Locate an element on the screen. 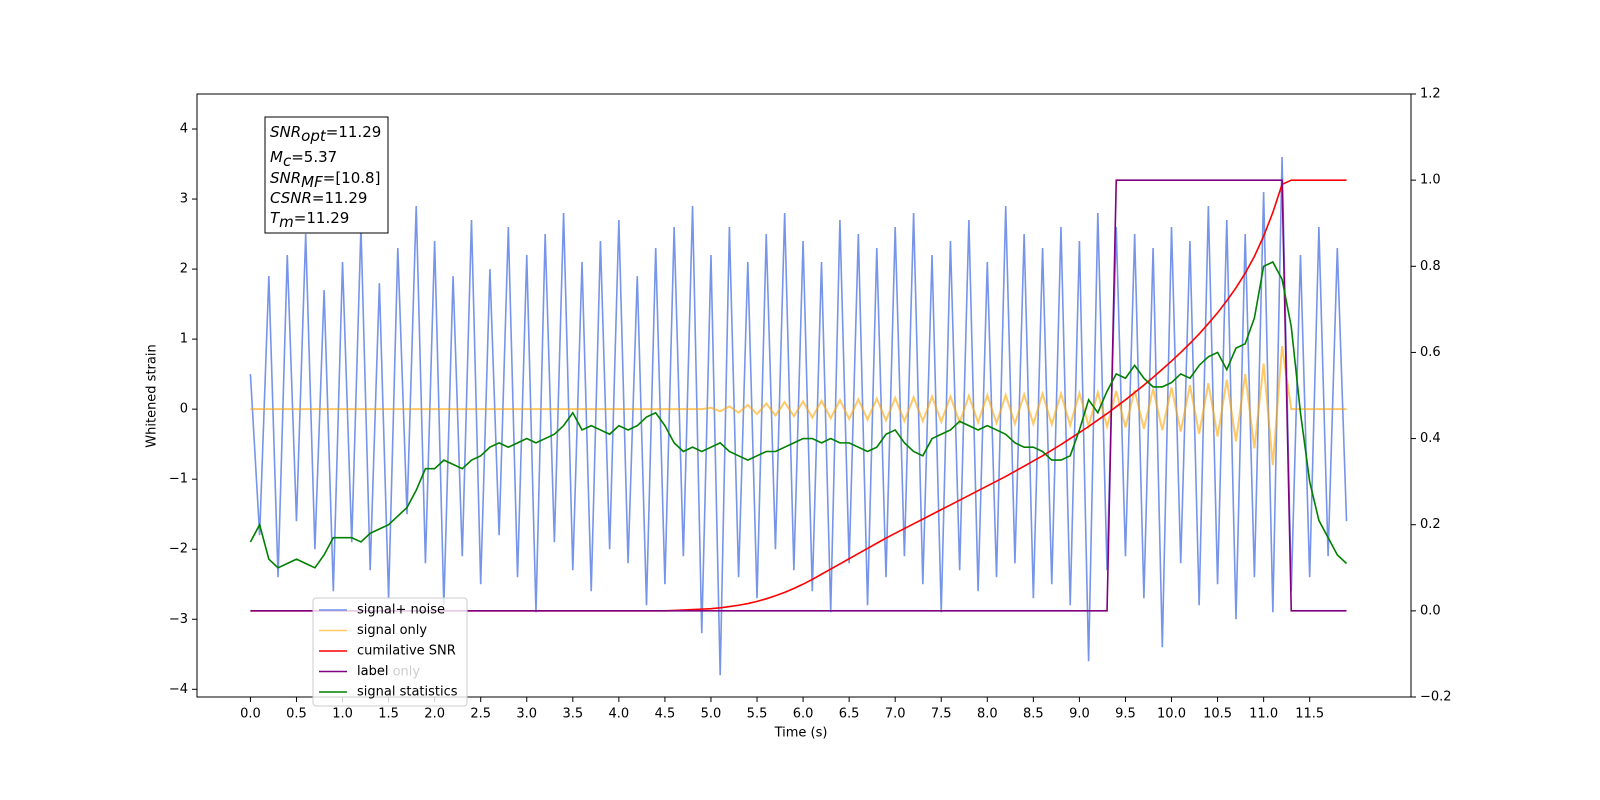 This screenshot has width=1600, height=800. y2-tick-label: 0.0 is located at coordinates (1430, 610).